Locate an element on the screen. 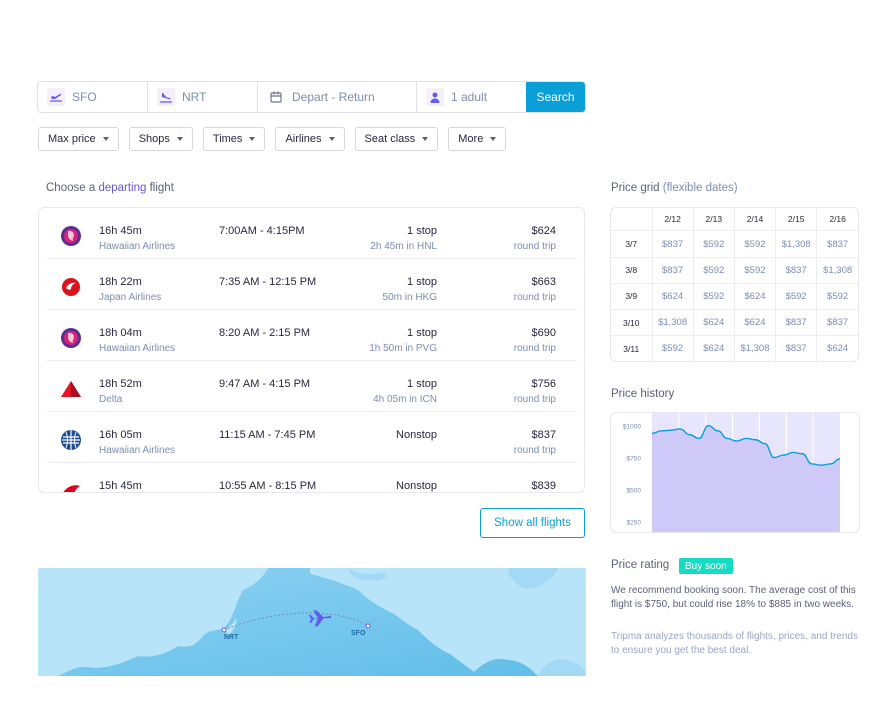 The height and width of the screenshot is (724, 892). price-rating-heading: Price rating is located at coordinates (640, 565).